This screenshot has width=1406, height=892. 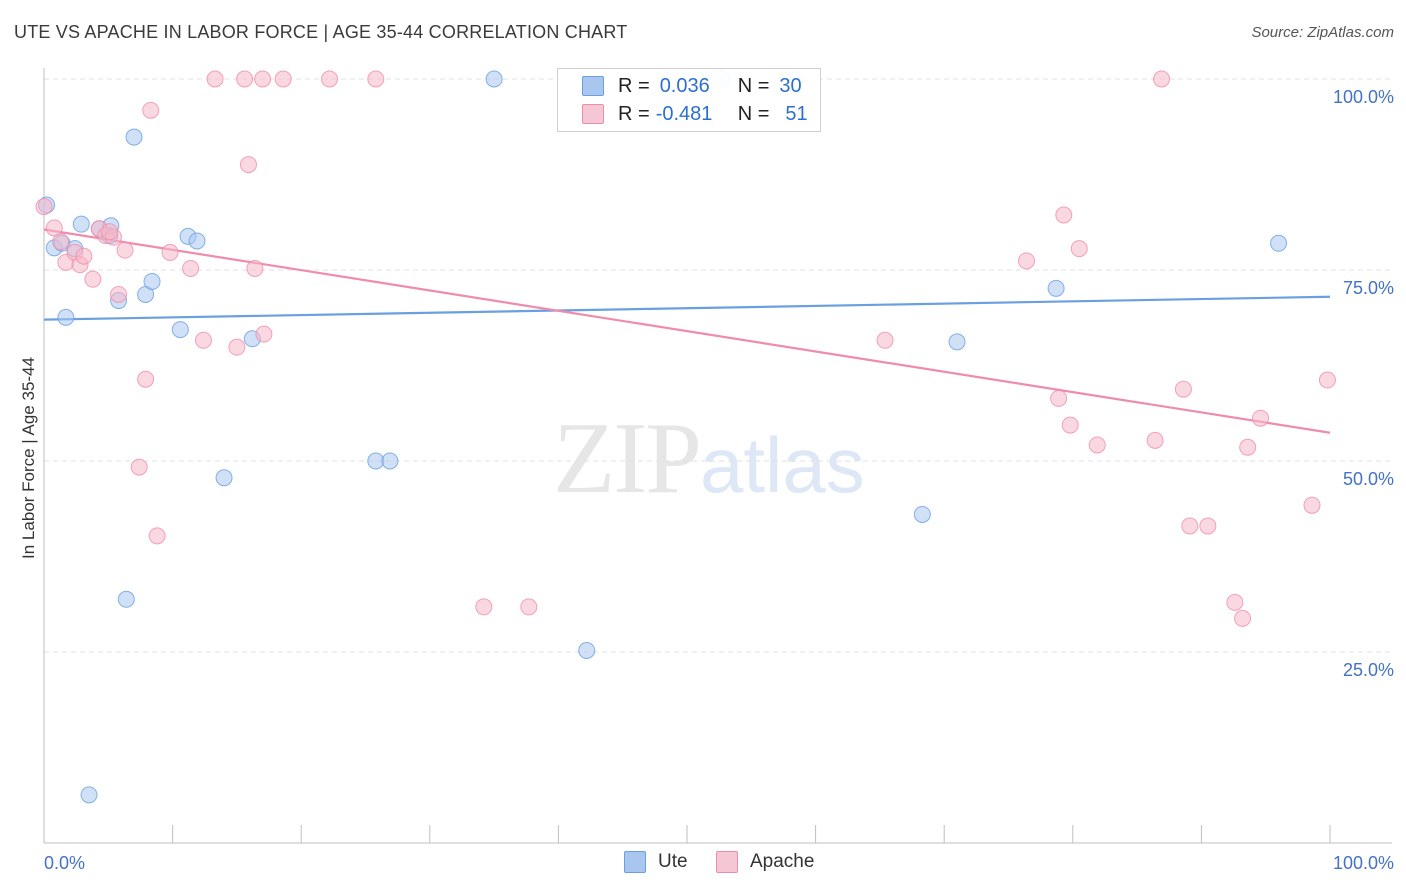 What do you see at coordinates (1363, 863) in the screenshot?
I see `x-tick-label: 100.0%` at bounding box center [1363, 863].